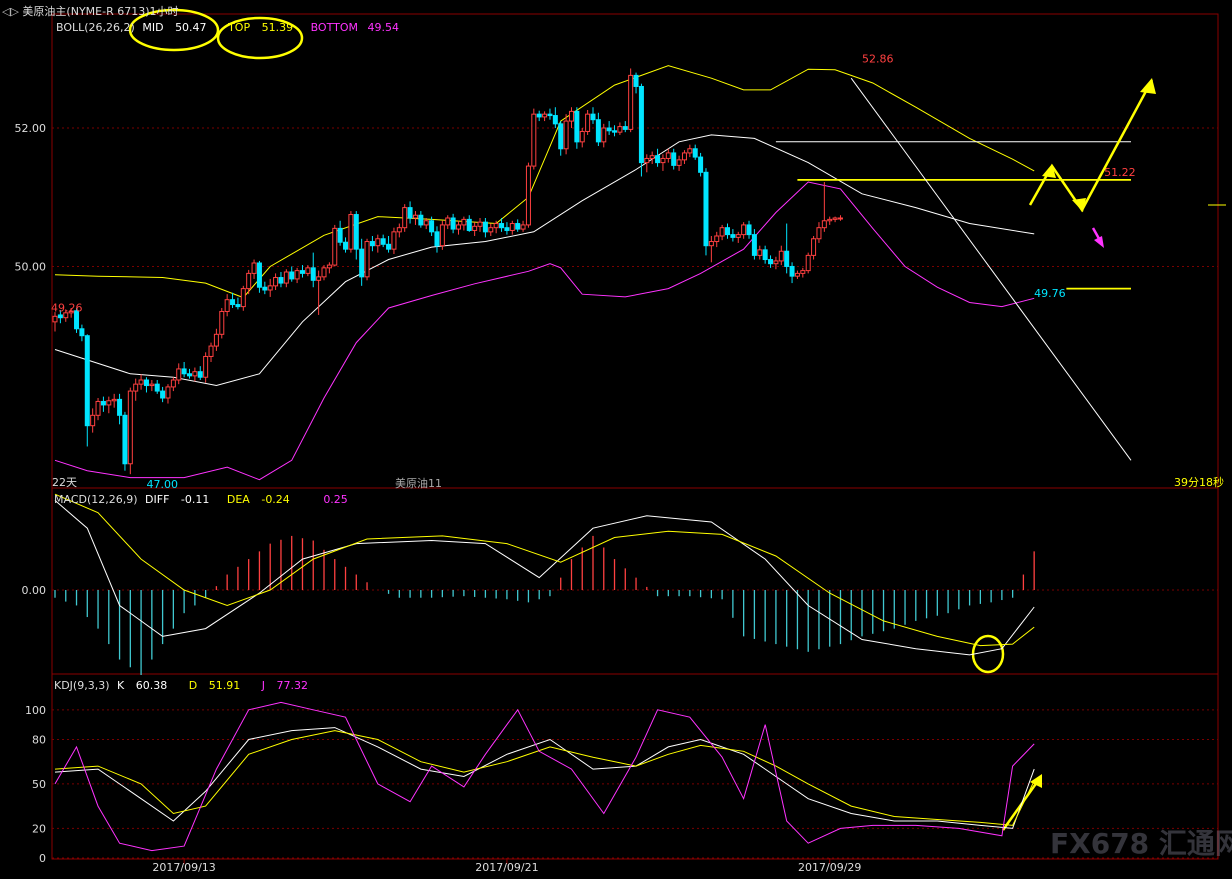  Describe the element at coordinates (506, 867) in the screenshot. I see `x-tick-label: 2017/09/21` at that location.